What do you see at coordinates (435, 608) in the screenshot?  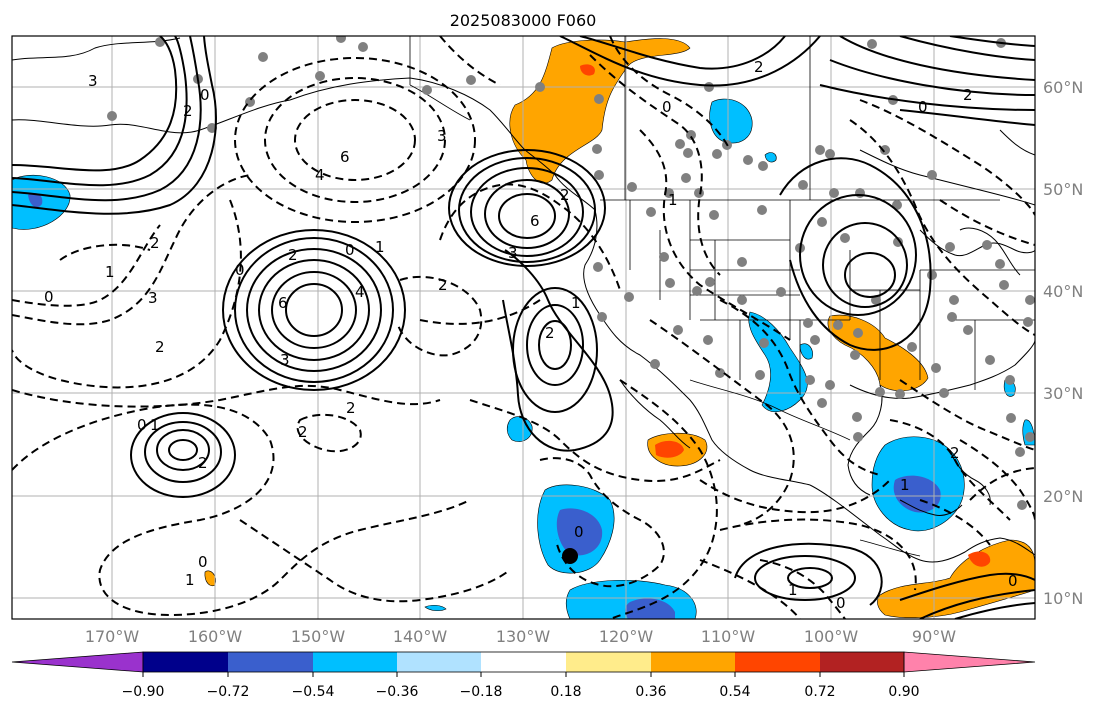 I see `shade-blue-tiny` at bounding box center [435, 608].